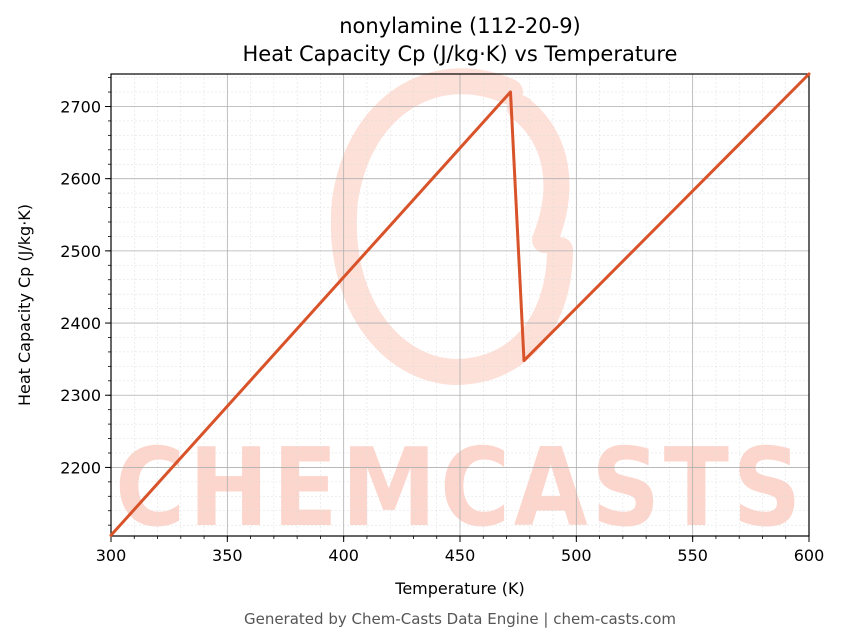 This screenshot has width=843, height=644. Describe the element at coordinates (80, 251) in the screenshot. I see `y-tick-label: 2500` at that location.